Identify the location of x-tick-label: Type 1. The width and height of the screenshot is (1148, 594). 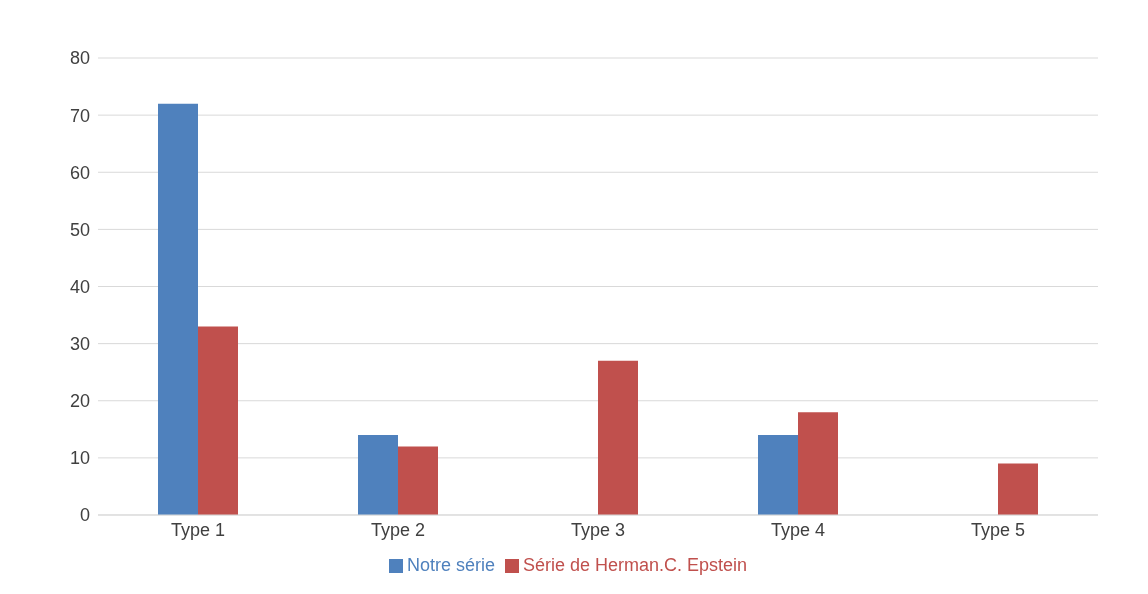
(198, 529).